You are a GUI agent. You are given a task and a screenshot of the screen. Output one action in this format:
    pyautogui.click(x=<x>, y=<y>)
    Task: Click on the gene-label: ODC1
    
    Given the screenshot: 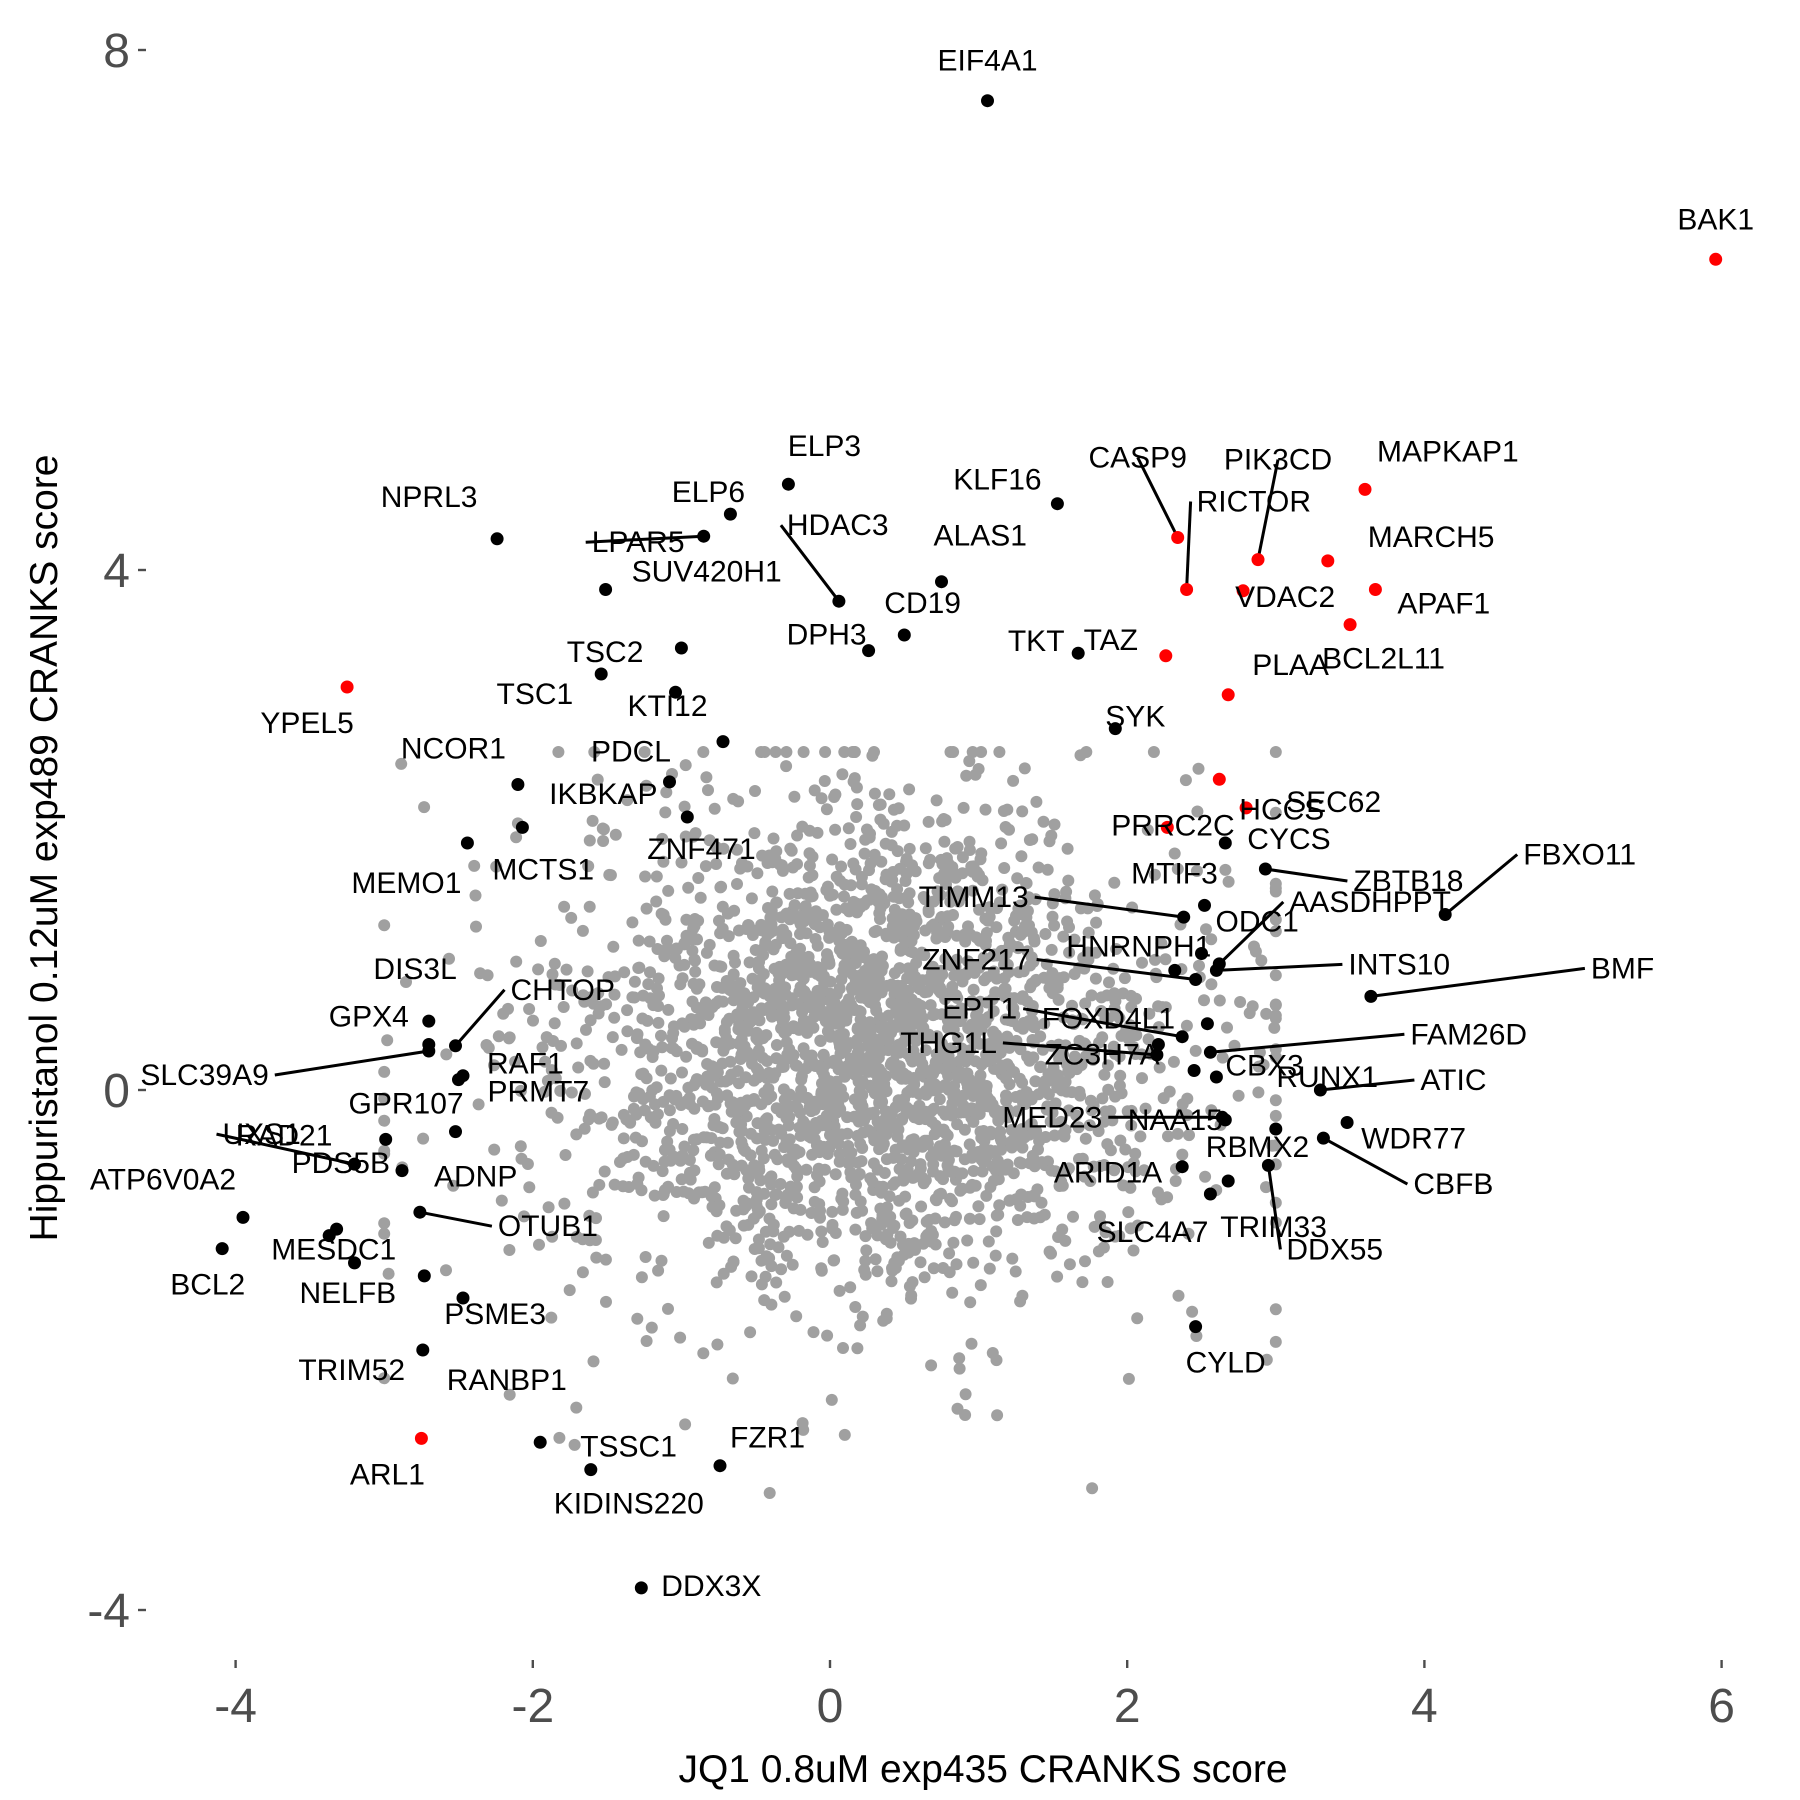 What is the action you would take?
    pyautogui.click(x=1257, y=922)
    